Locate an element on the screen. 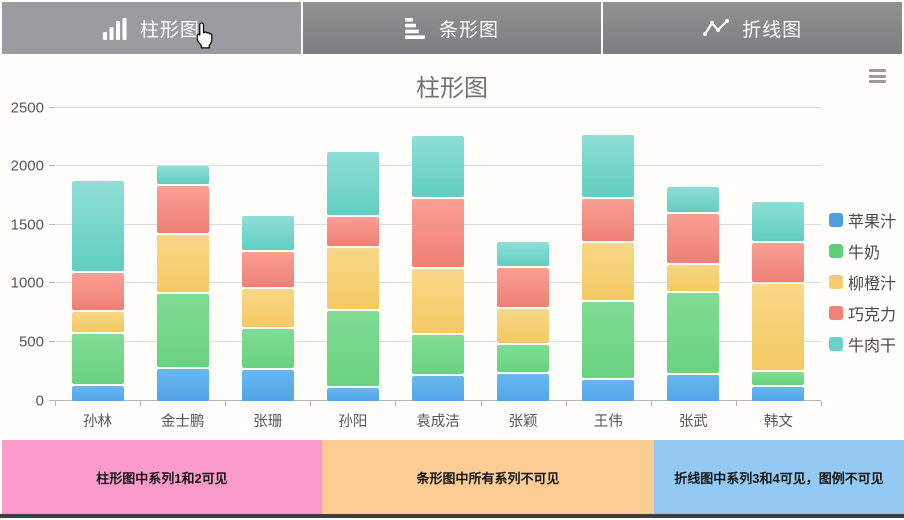 The width and height of the screenshot is (904, 520). legend-label: 苹果汁 is located at coordinates (872, 222).